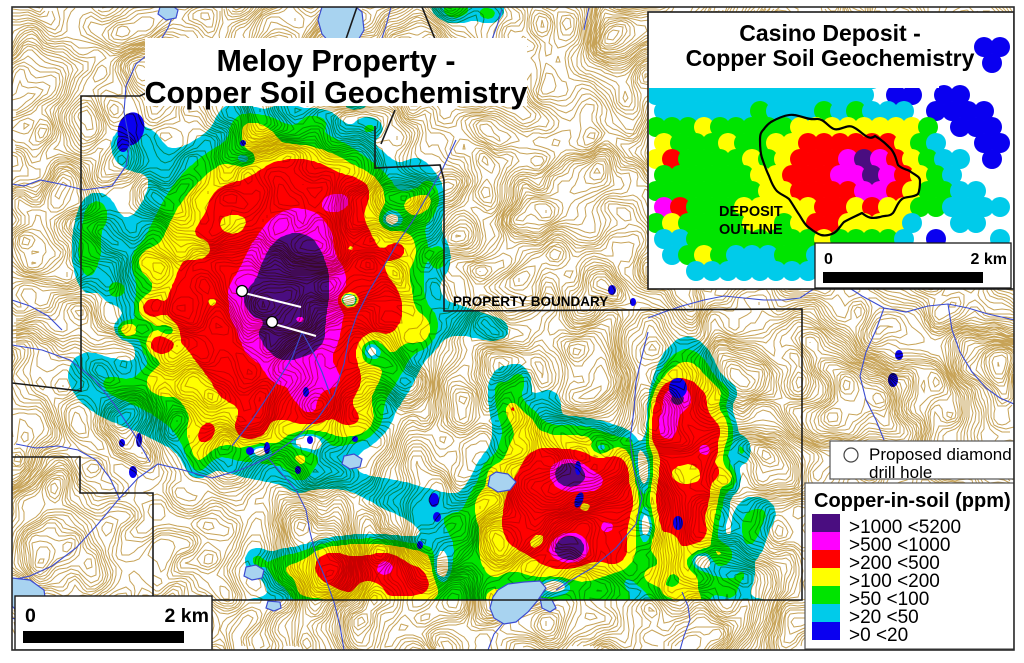 This screenshot has width=1024, height=663. What do you see at coordinates (900, 472) in the screenshot?
I see `svg-text: drill hole` at bounding box center [900, 472].